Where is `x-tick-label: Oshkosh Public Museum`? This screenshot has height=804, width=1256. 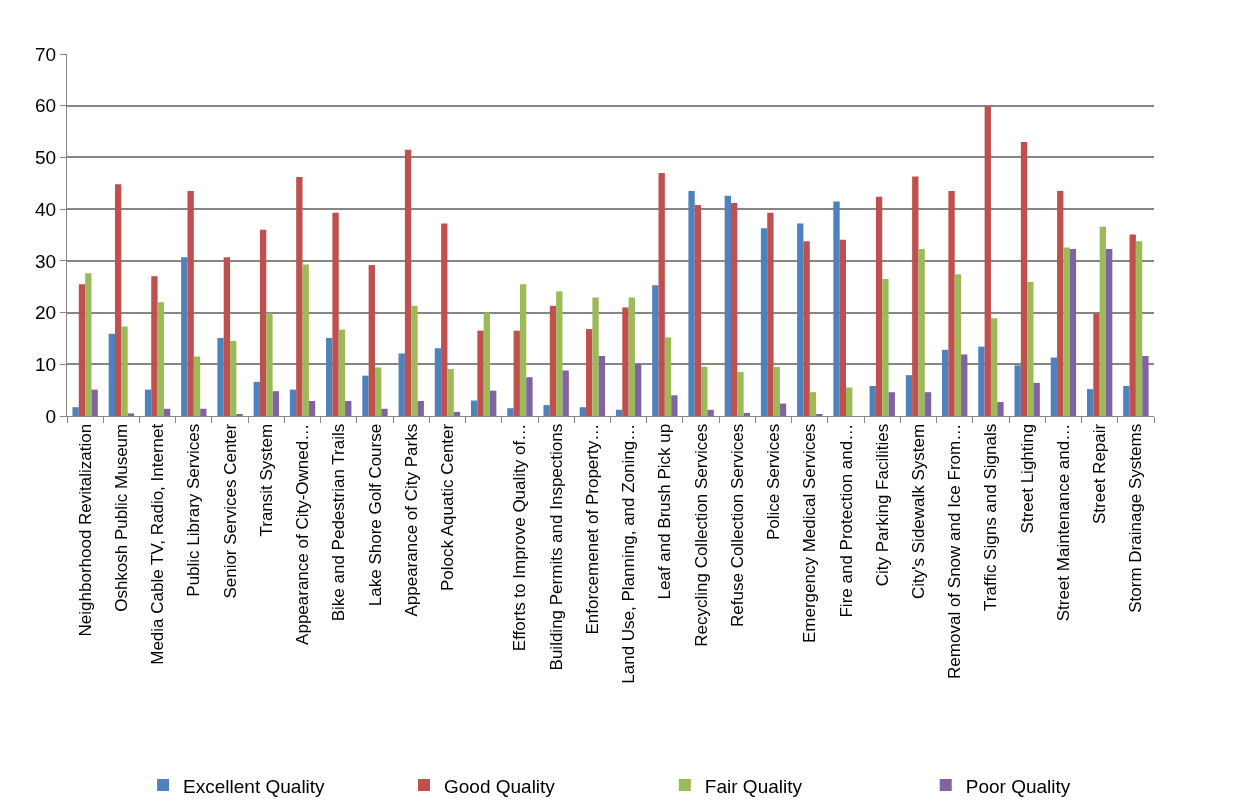
x-tick-label: Oshkosh Public Museum is located at coordinates (121, 517).